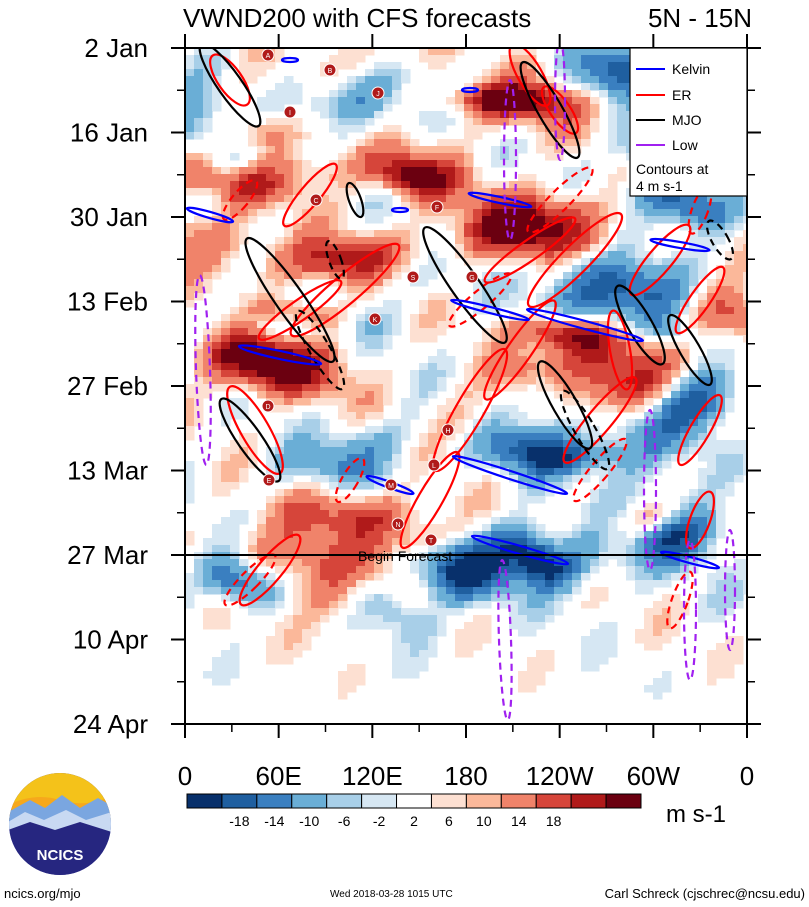  What do you see at coordinates (414, 821) in the screenshot?
I see `colorbar-label: 2` at bounding box center [414, 821].